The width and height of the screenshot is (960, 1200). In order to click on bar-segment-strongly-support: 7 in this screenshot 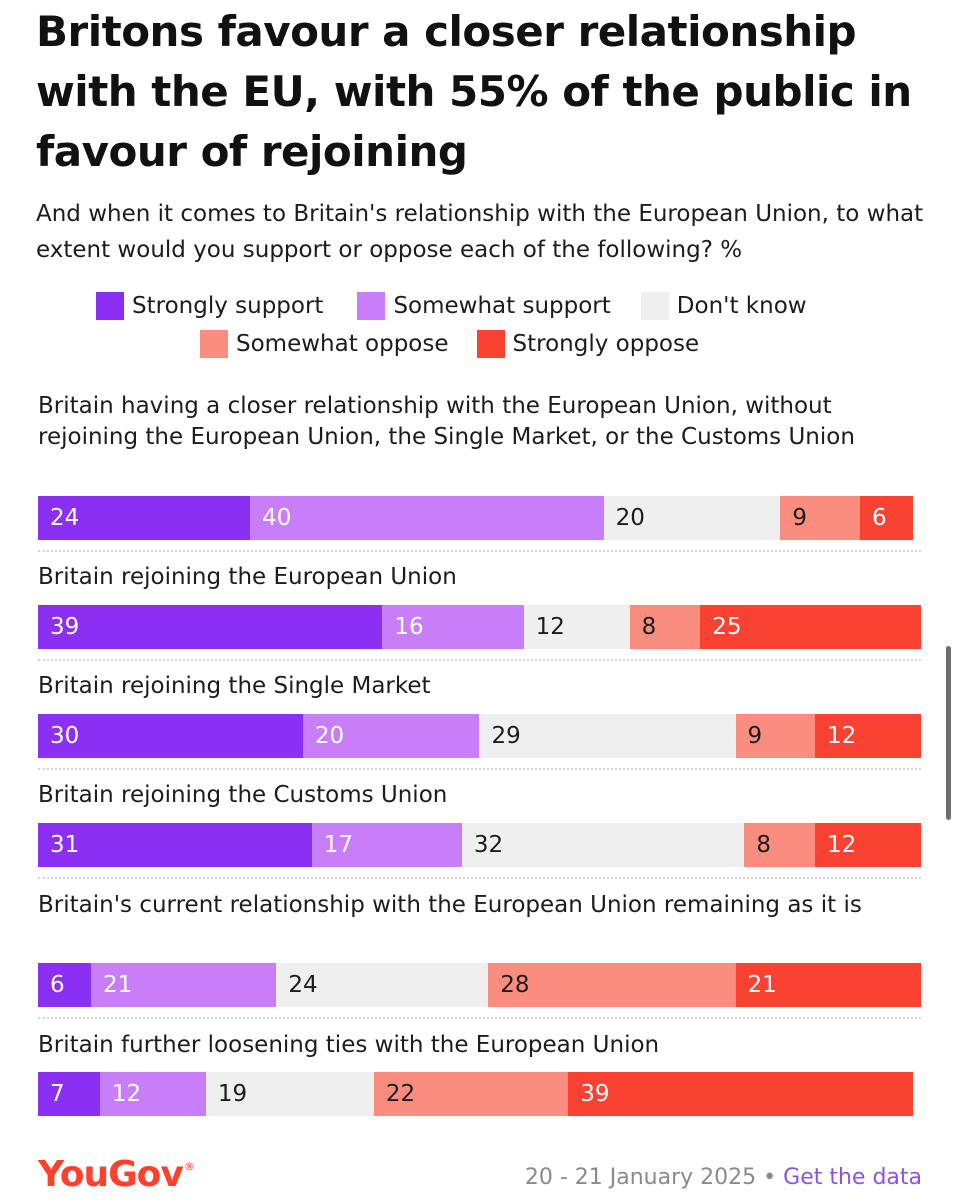, I will do `click(69, 1094)`.